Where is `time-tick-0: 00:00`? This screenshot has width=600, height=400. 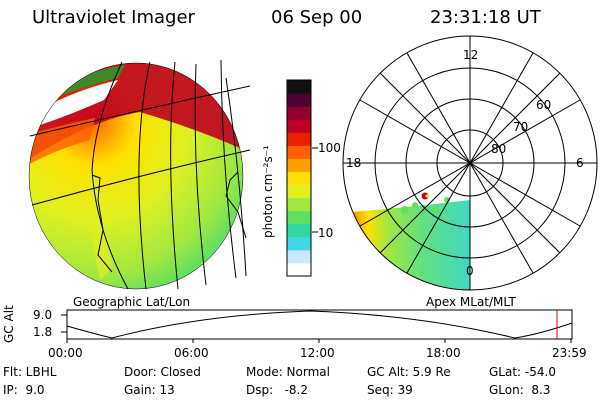 time-tick-0: 00:00 is located at coordinates (65, 353).